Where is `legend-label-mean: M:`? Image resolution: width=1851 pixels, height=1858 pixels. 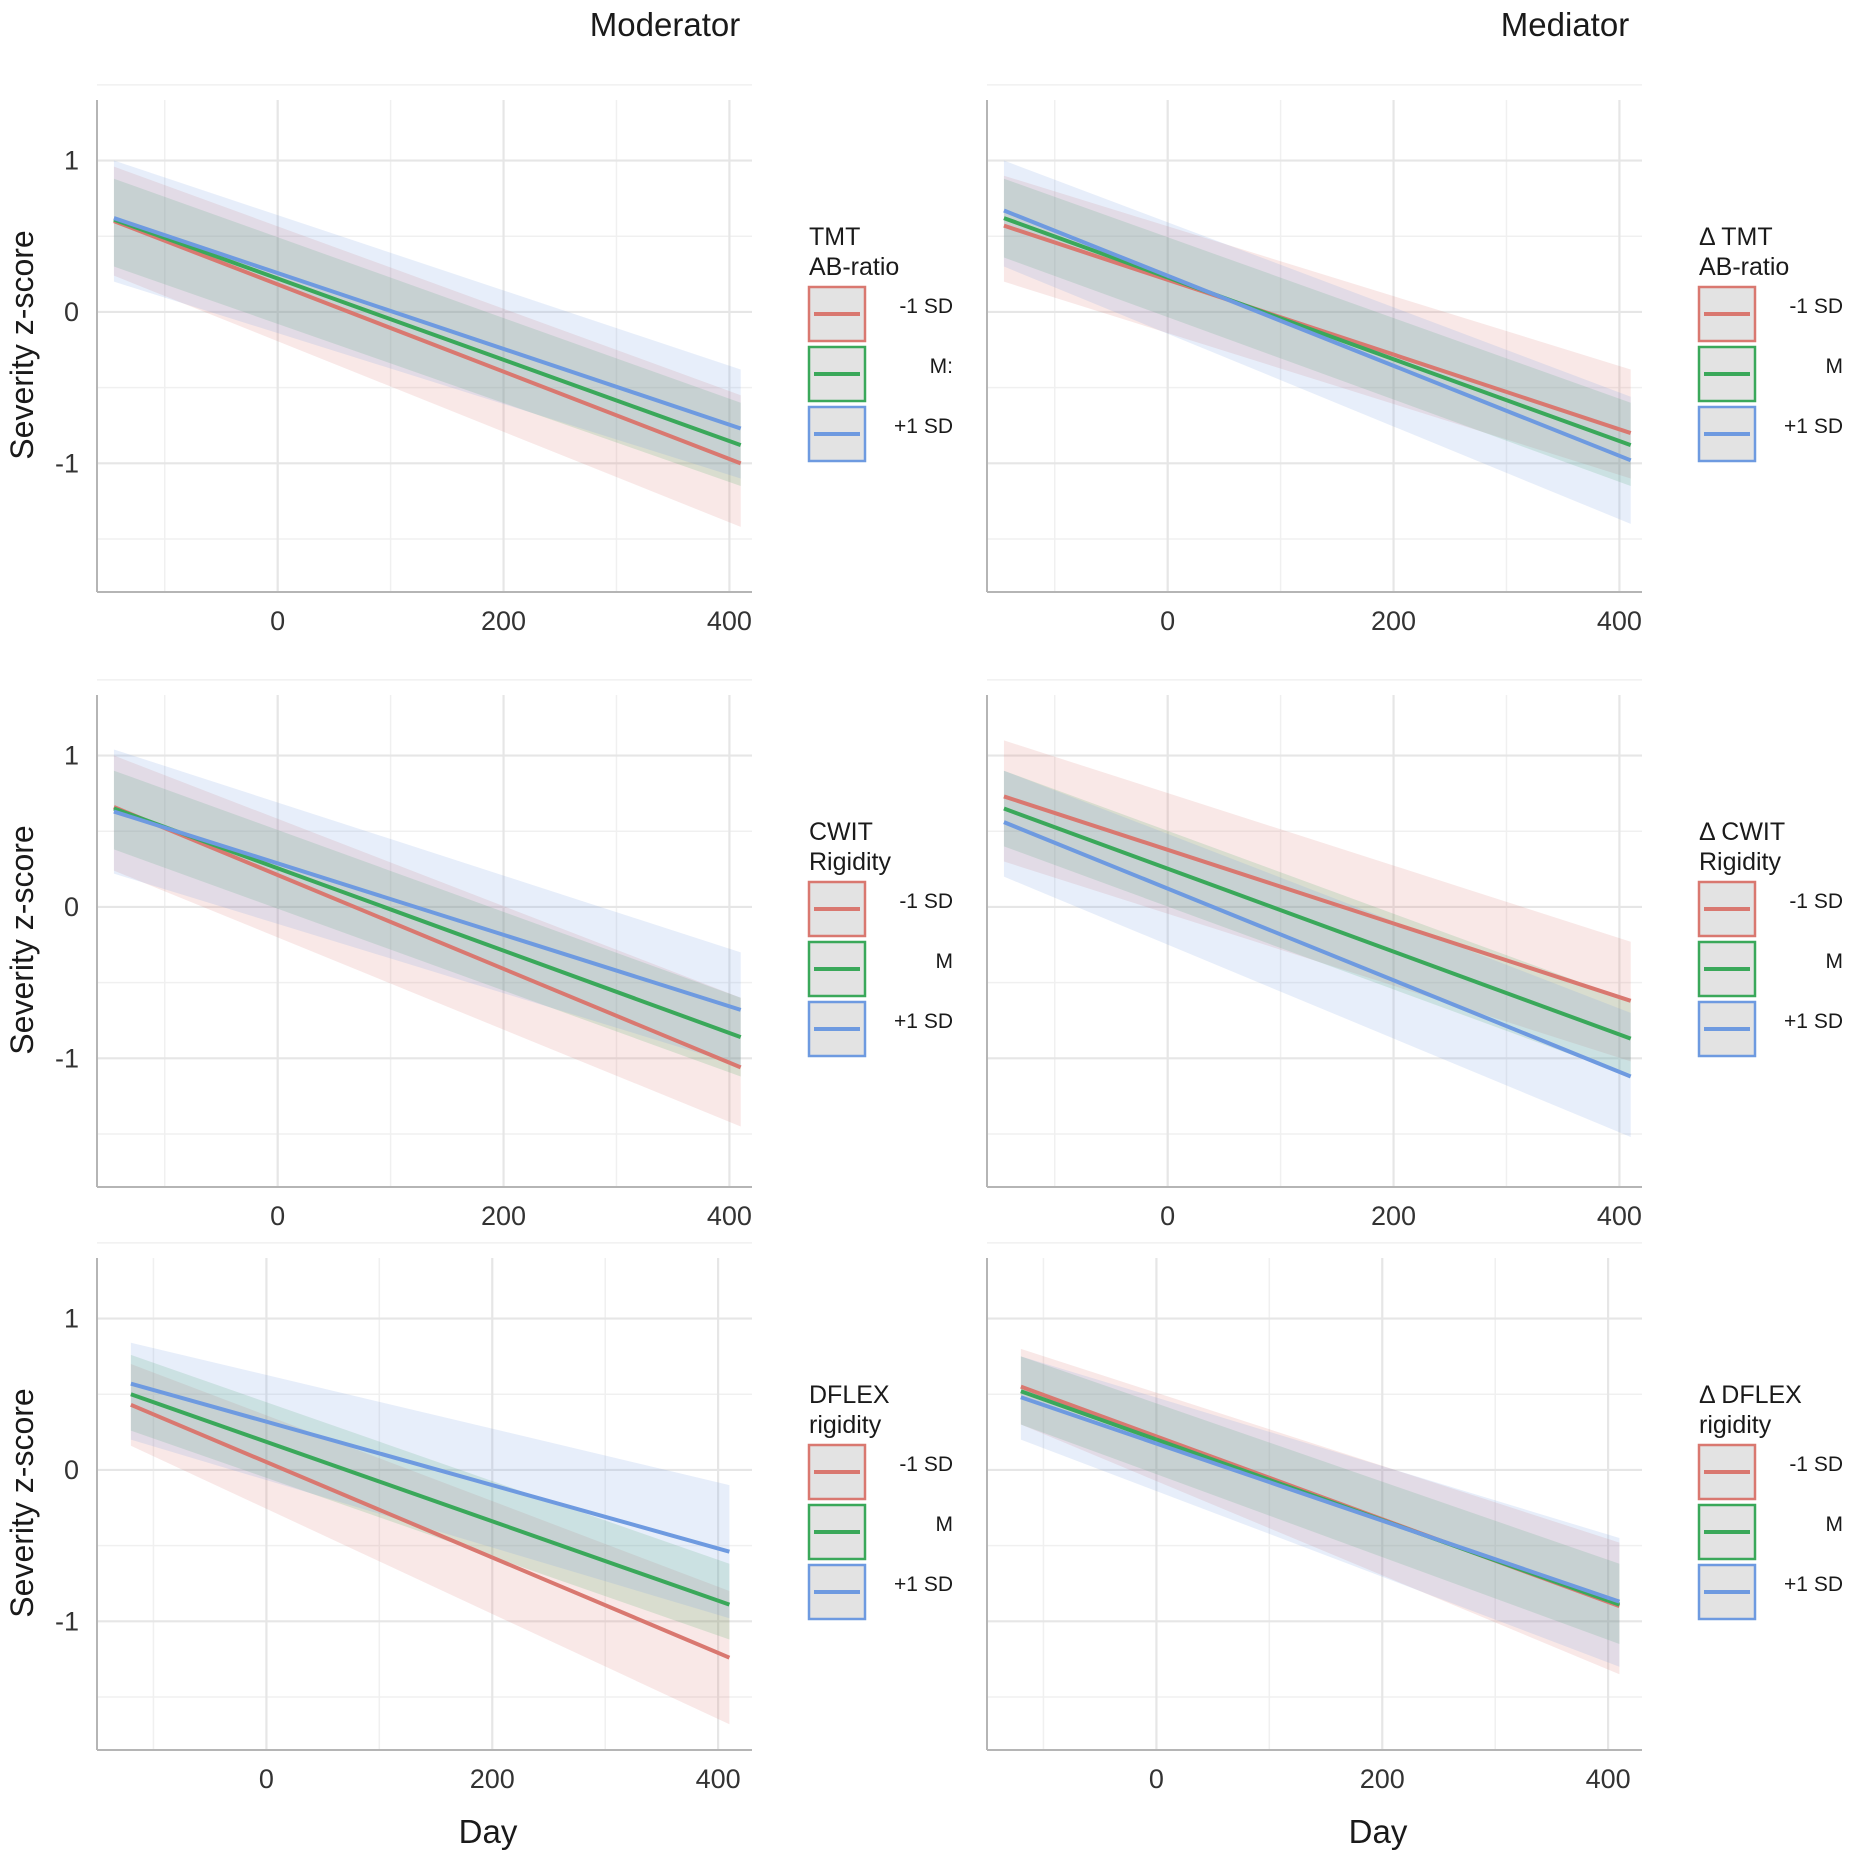 legend-label-mean: M: is located at coordinates (941, 366).